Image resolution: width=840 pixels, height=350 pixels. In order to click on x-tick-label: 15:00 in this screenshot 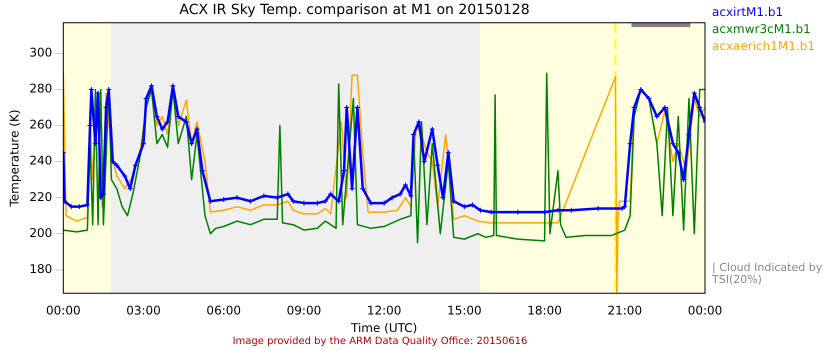, I will do `click(464, 311)`.